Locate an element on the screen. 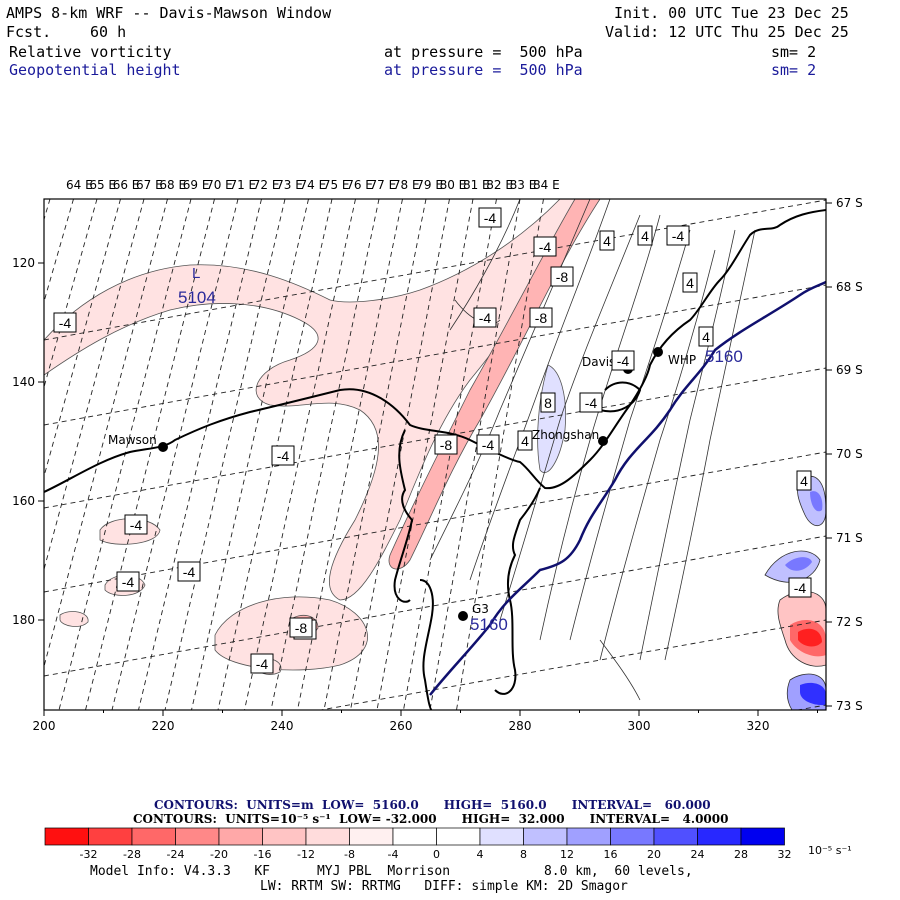 Image resolution: width=900 pixels, height=900 pixels. height-label-5160-east: 5160 is located at coordinates (724, 356).